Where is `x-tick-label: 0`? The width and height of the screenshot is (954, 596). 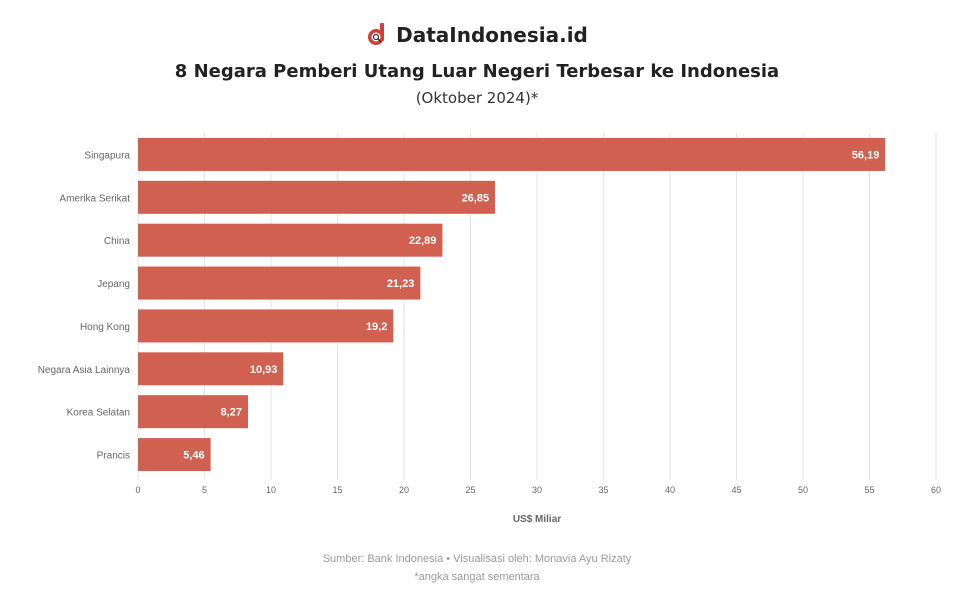
x-tick-label: 0 is located at coordinates (137, 490).